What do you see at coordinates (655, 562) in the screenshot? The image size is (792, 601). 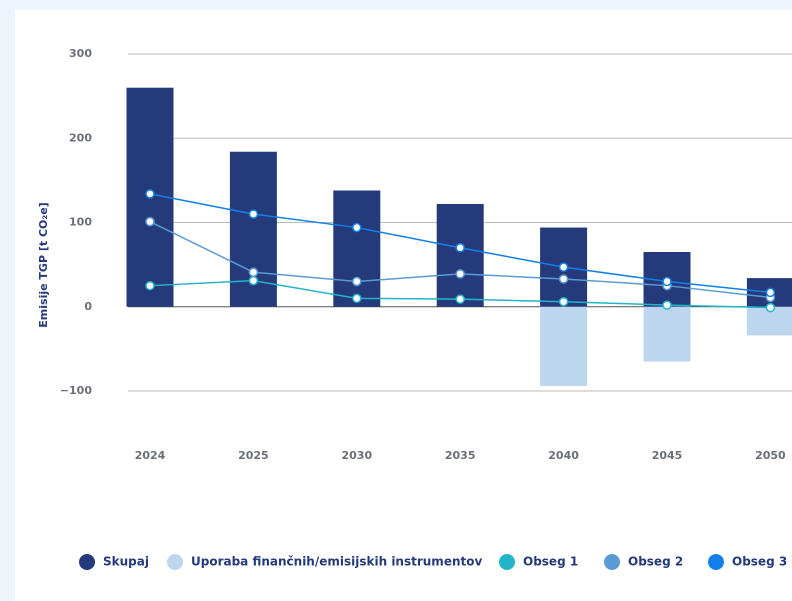 I see `legend-label: Obseg 2` at bounding box center [655, 562].